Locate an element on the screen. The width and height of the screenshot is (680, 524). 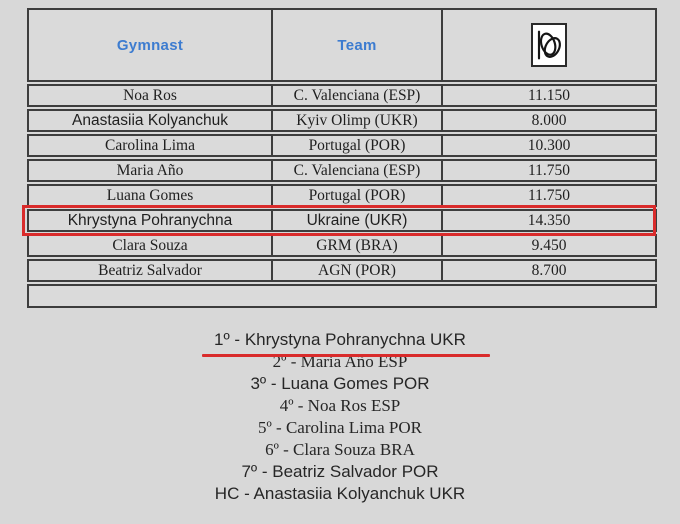
table-row: Maria Año C. Valenciana (ESP) 11.750 is located at coordinates (342, 170).